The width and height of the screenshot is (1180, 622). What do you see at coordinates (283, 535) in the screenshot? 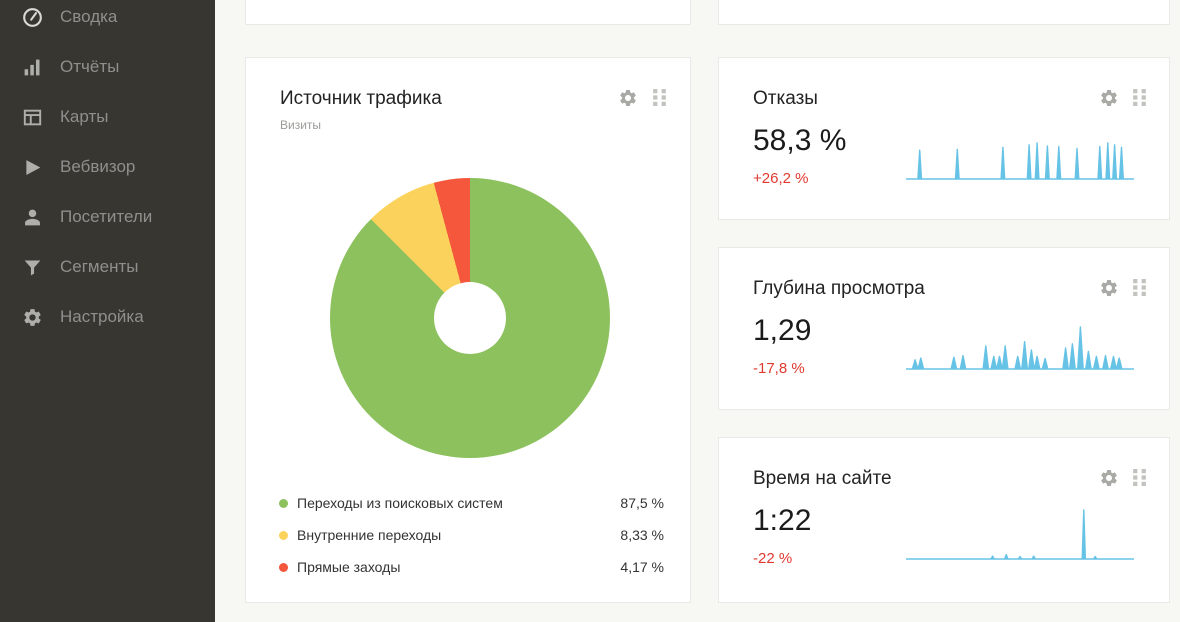
I see `legend-dot-yellow` at bounding box center [283, 535].